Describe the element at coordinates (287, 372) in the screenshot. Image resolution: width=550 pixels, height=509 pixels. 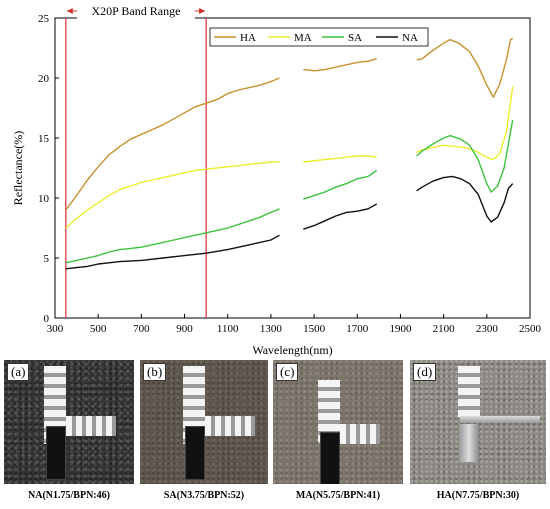
I see `panel-letter: (c)` at that location.